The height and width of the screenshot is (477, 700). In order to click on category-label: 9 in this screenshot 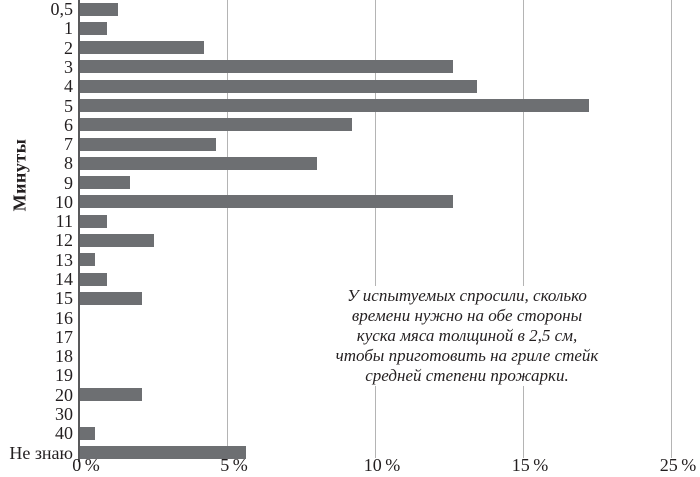, I will do `click(68, 182)`.